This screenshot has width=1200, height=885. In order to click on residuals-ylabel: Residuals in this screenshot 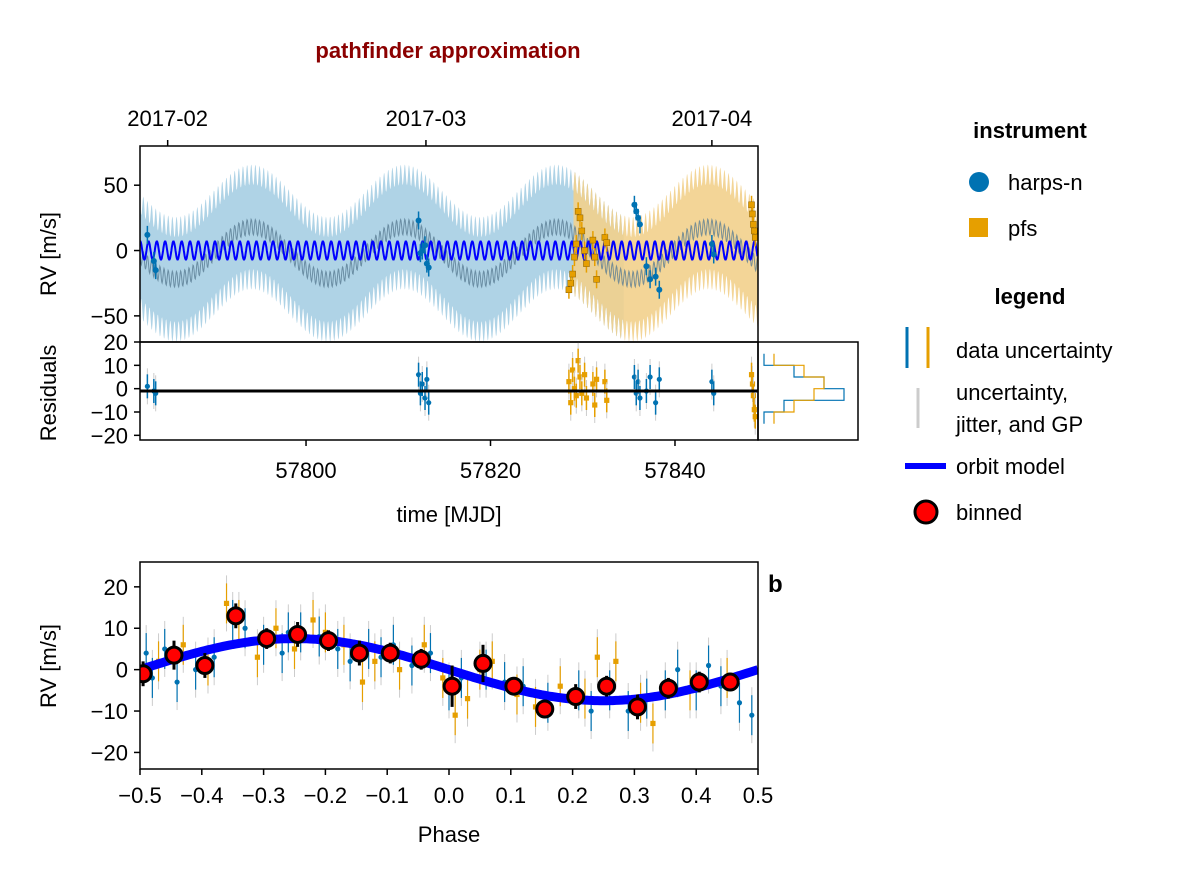, I will do `click(48, 393)`.